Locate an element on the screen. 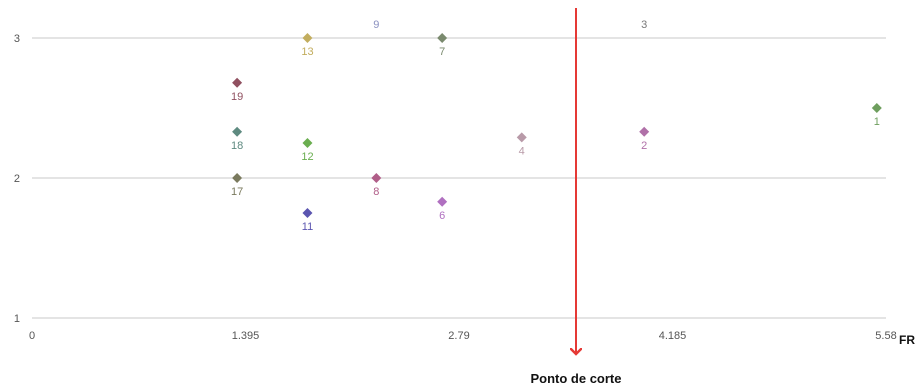  data-point-9: 9 is located at coordinates (376, 25).